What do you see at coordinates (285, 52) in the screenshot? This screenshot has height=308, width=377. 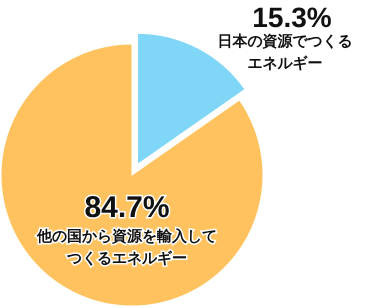 I see `slice-label: 日本の資源でつくるエネルギー` at bounding box center [285, 52].